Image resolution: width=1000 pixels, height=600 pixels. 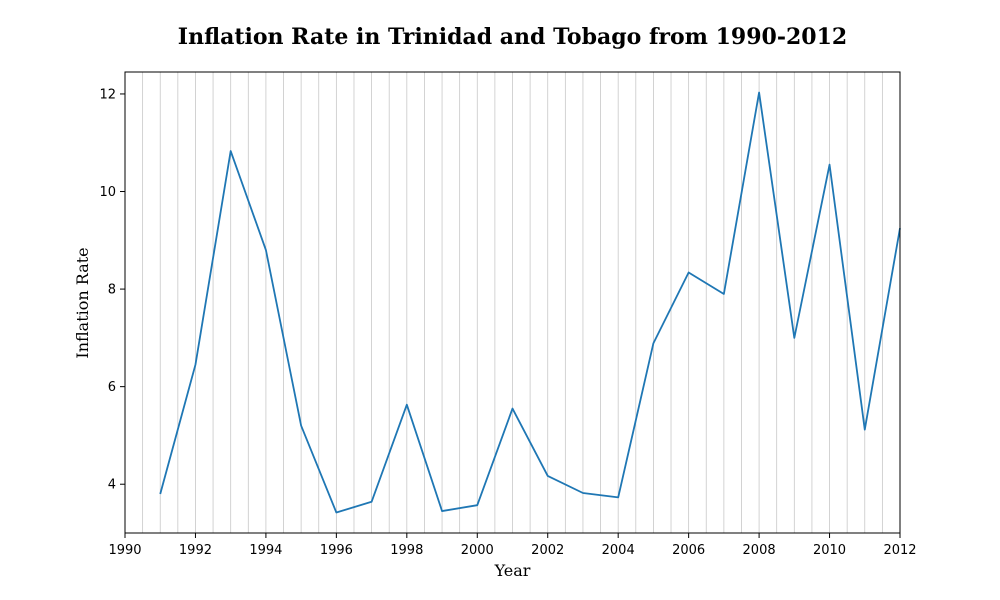 I want to click on y-tick-label: 12, so click(x=107, y=94).